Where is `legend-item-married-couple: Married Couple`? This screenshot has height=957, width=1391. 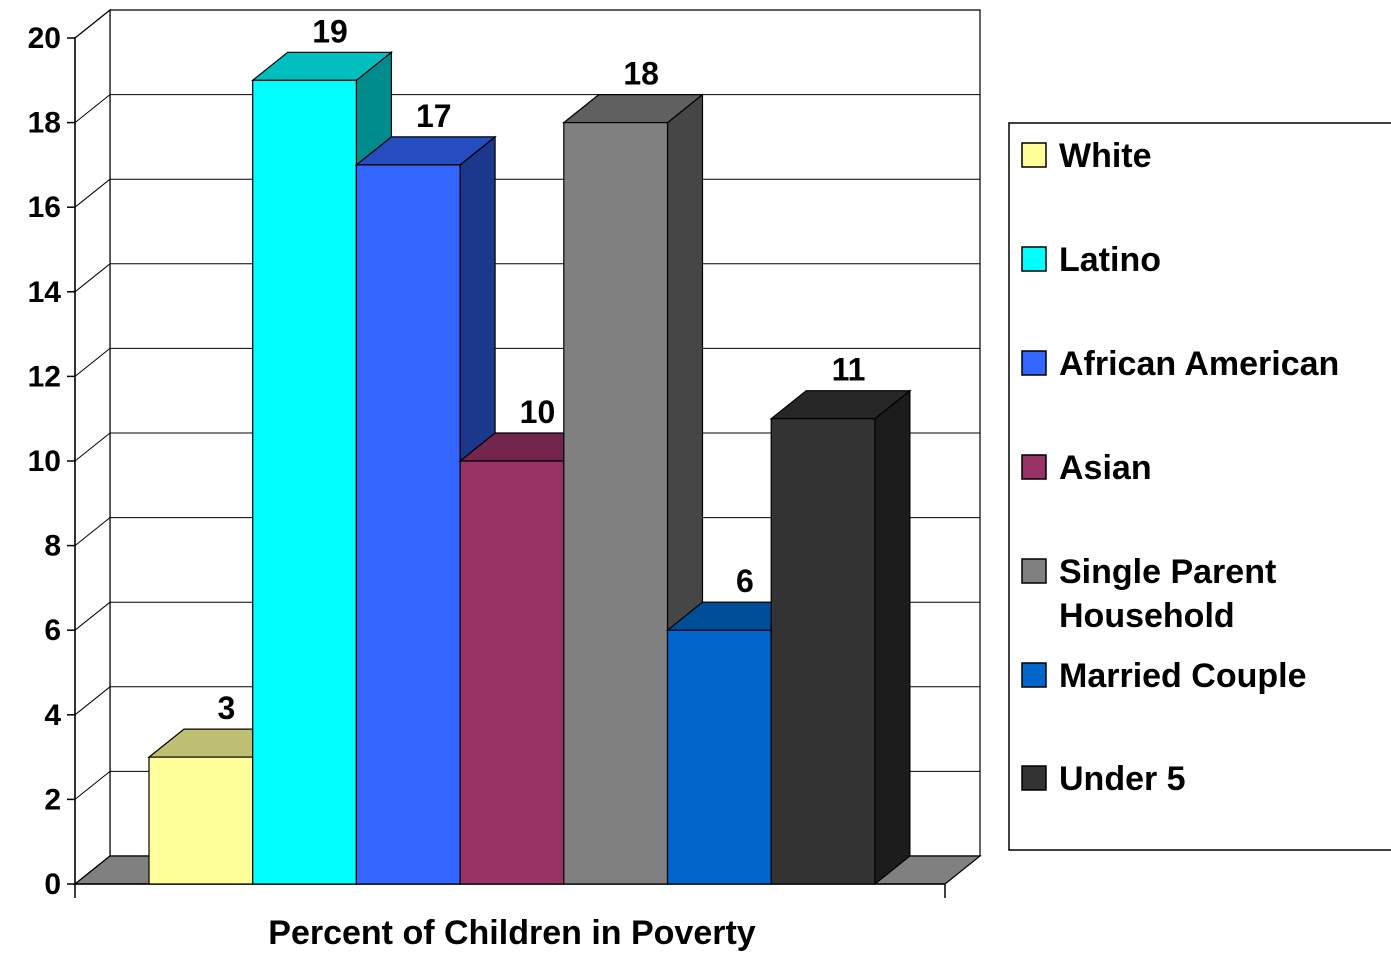
legend-item-married-couple: Married Couple is located at coordinates (1163, 676).